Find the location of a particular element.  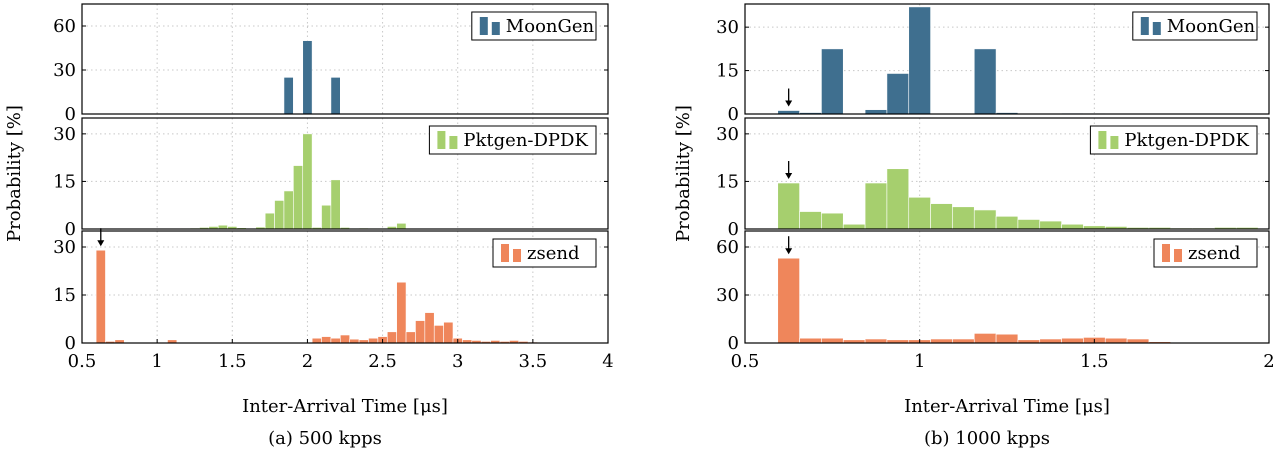

x-tick-label: 4 is located at coordinates (607, 361).